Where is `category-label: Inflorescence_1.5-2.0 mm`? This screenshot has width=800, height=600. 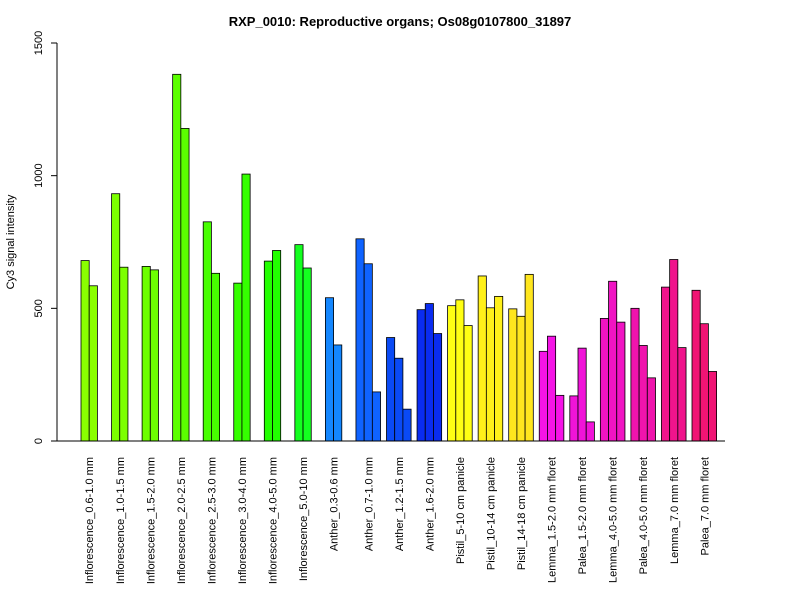
category-label: Inflorescence_1.5-2.0 mm is located at coordinates (151, 520).